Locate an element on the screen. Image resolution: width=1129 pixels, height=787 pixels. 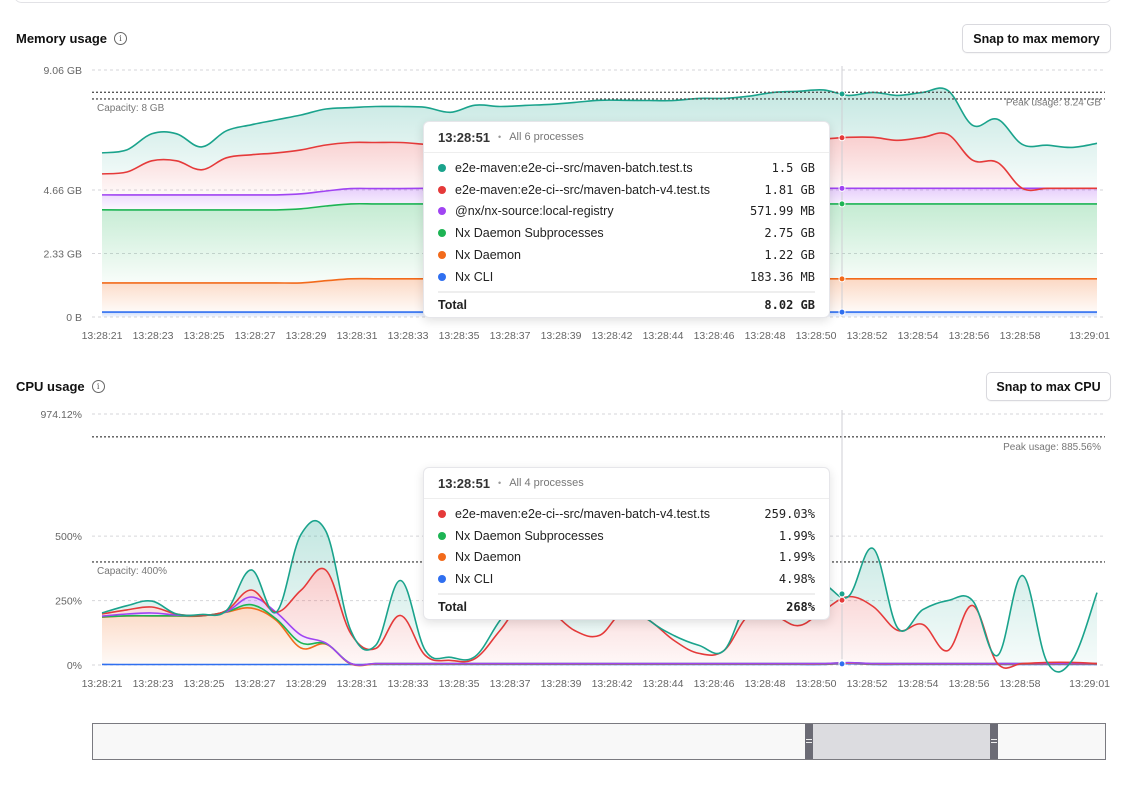
x-tick-label: 13:28:39 is located at coordinates (561, 684).